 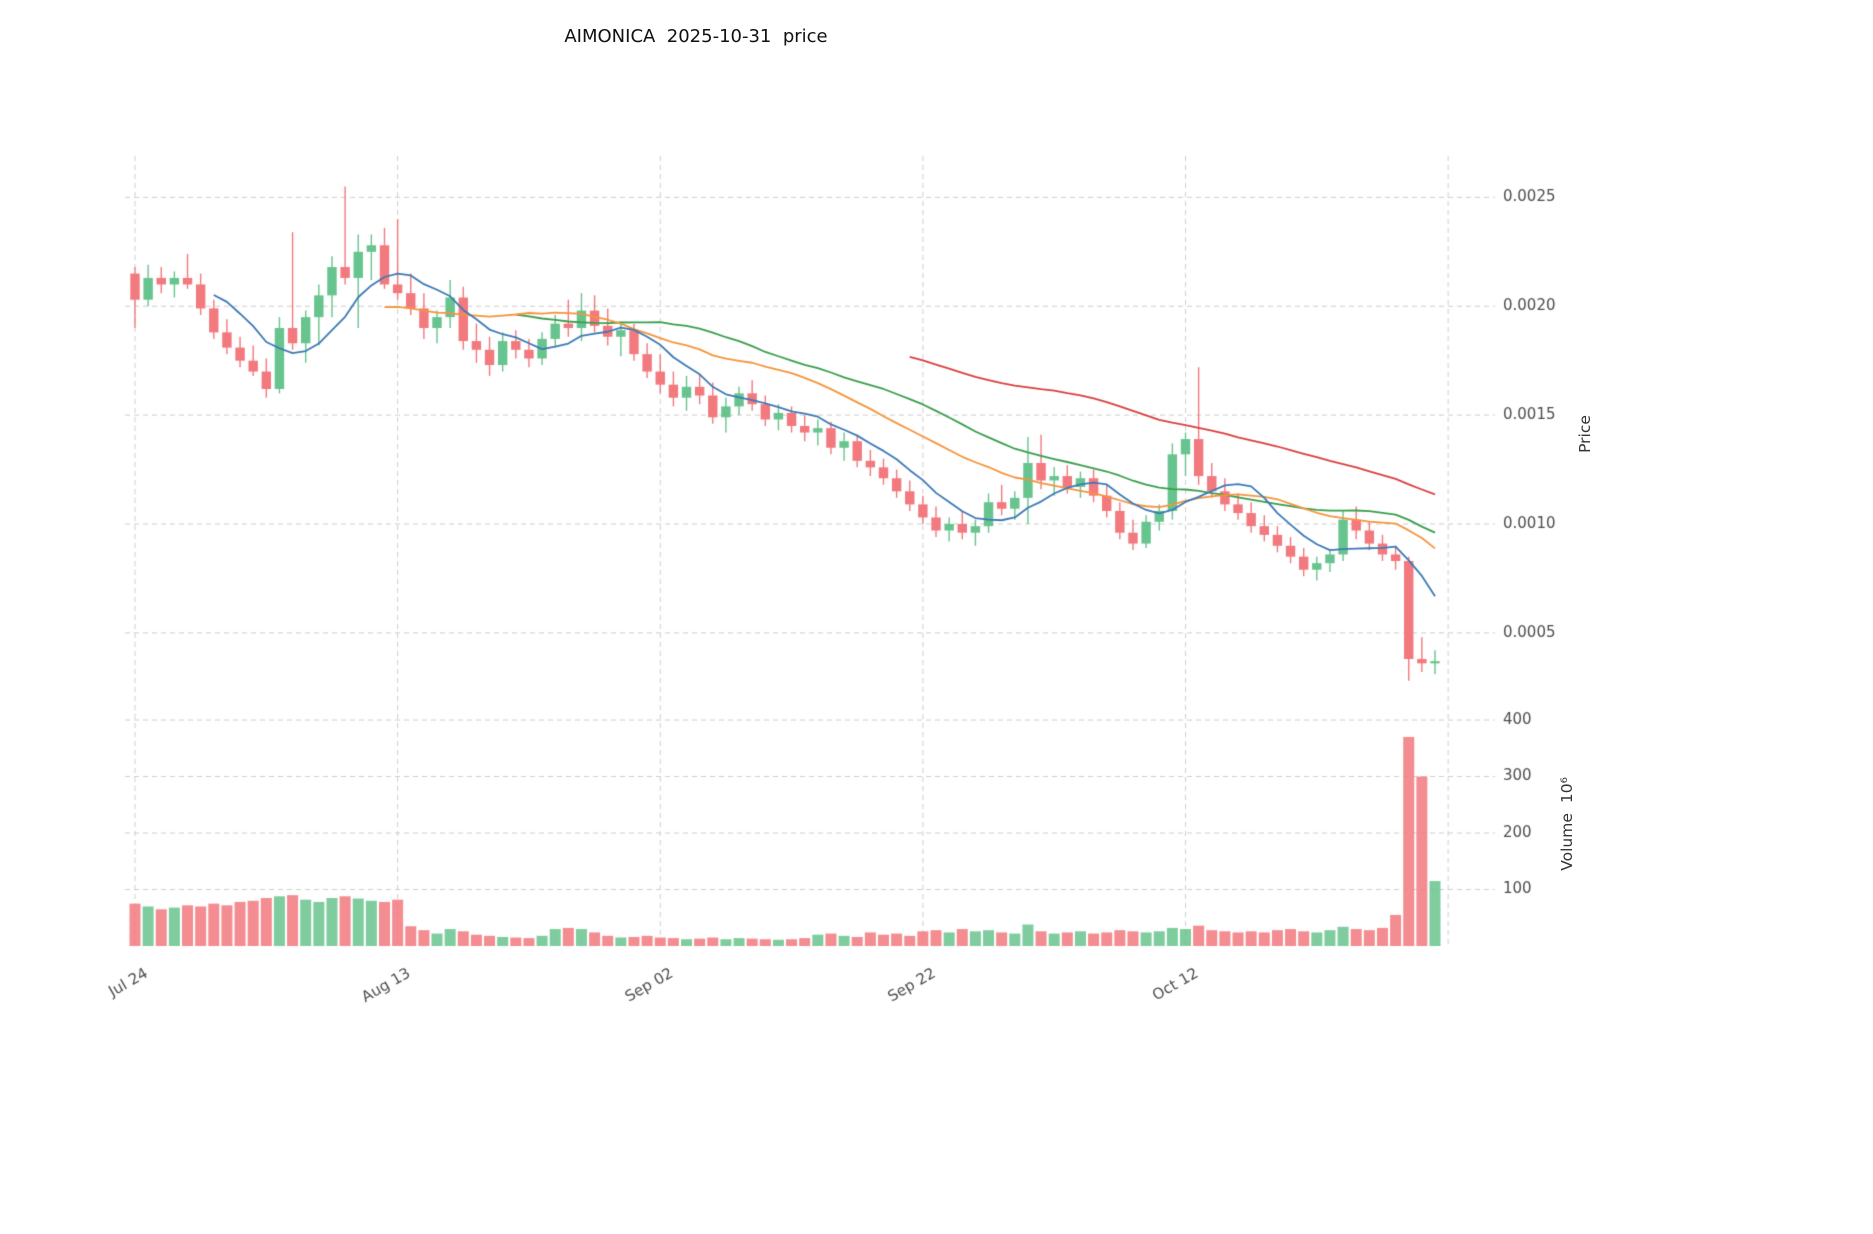 What do you see at coordinates (1585, 434) in the screenshot?
I see `price-axis-label: Price` at bounding box center [1585, 434].